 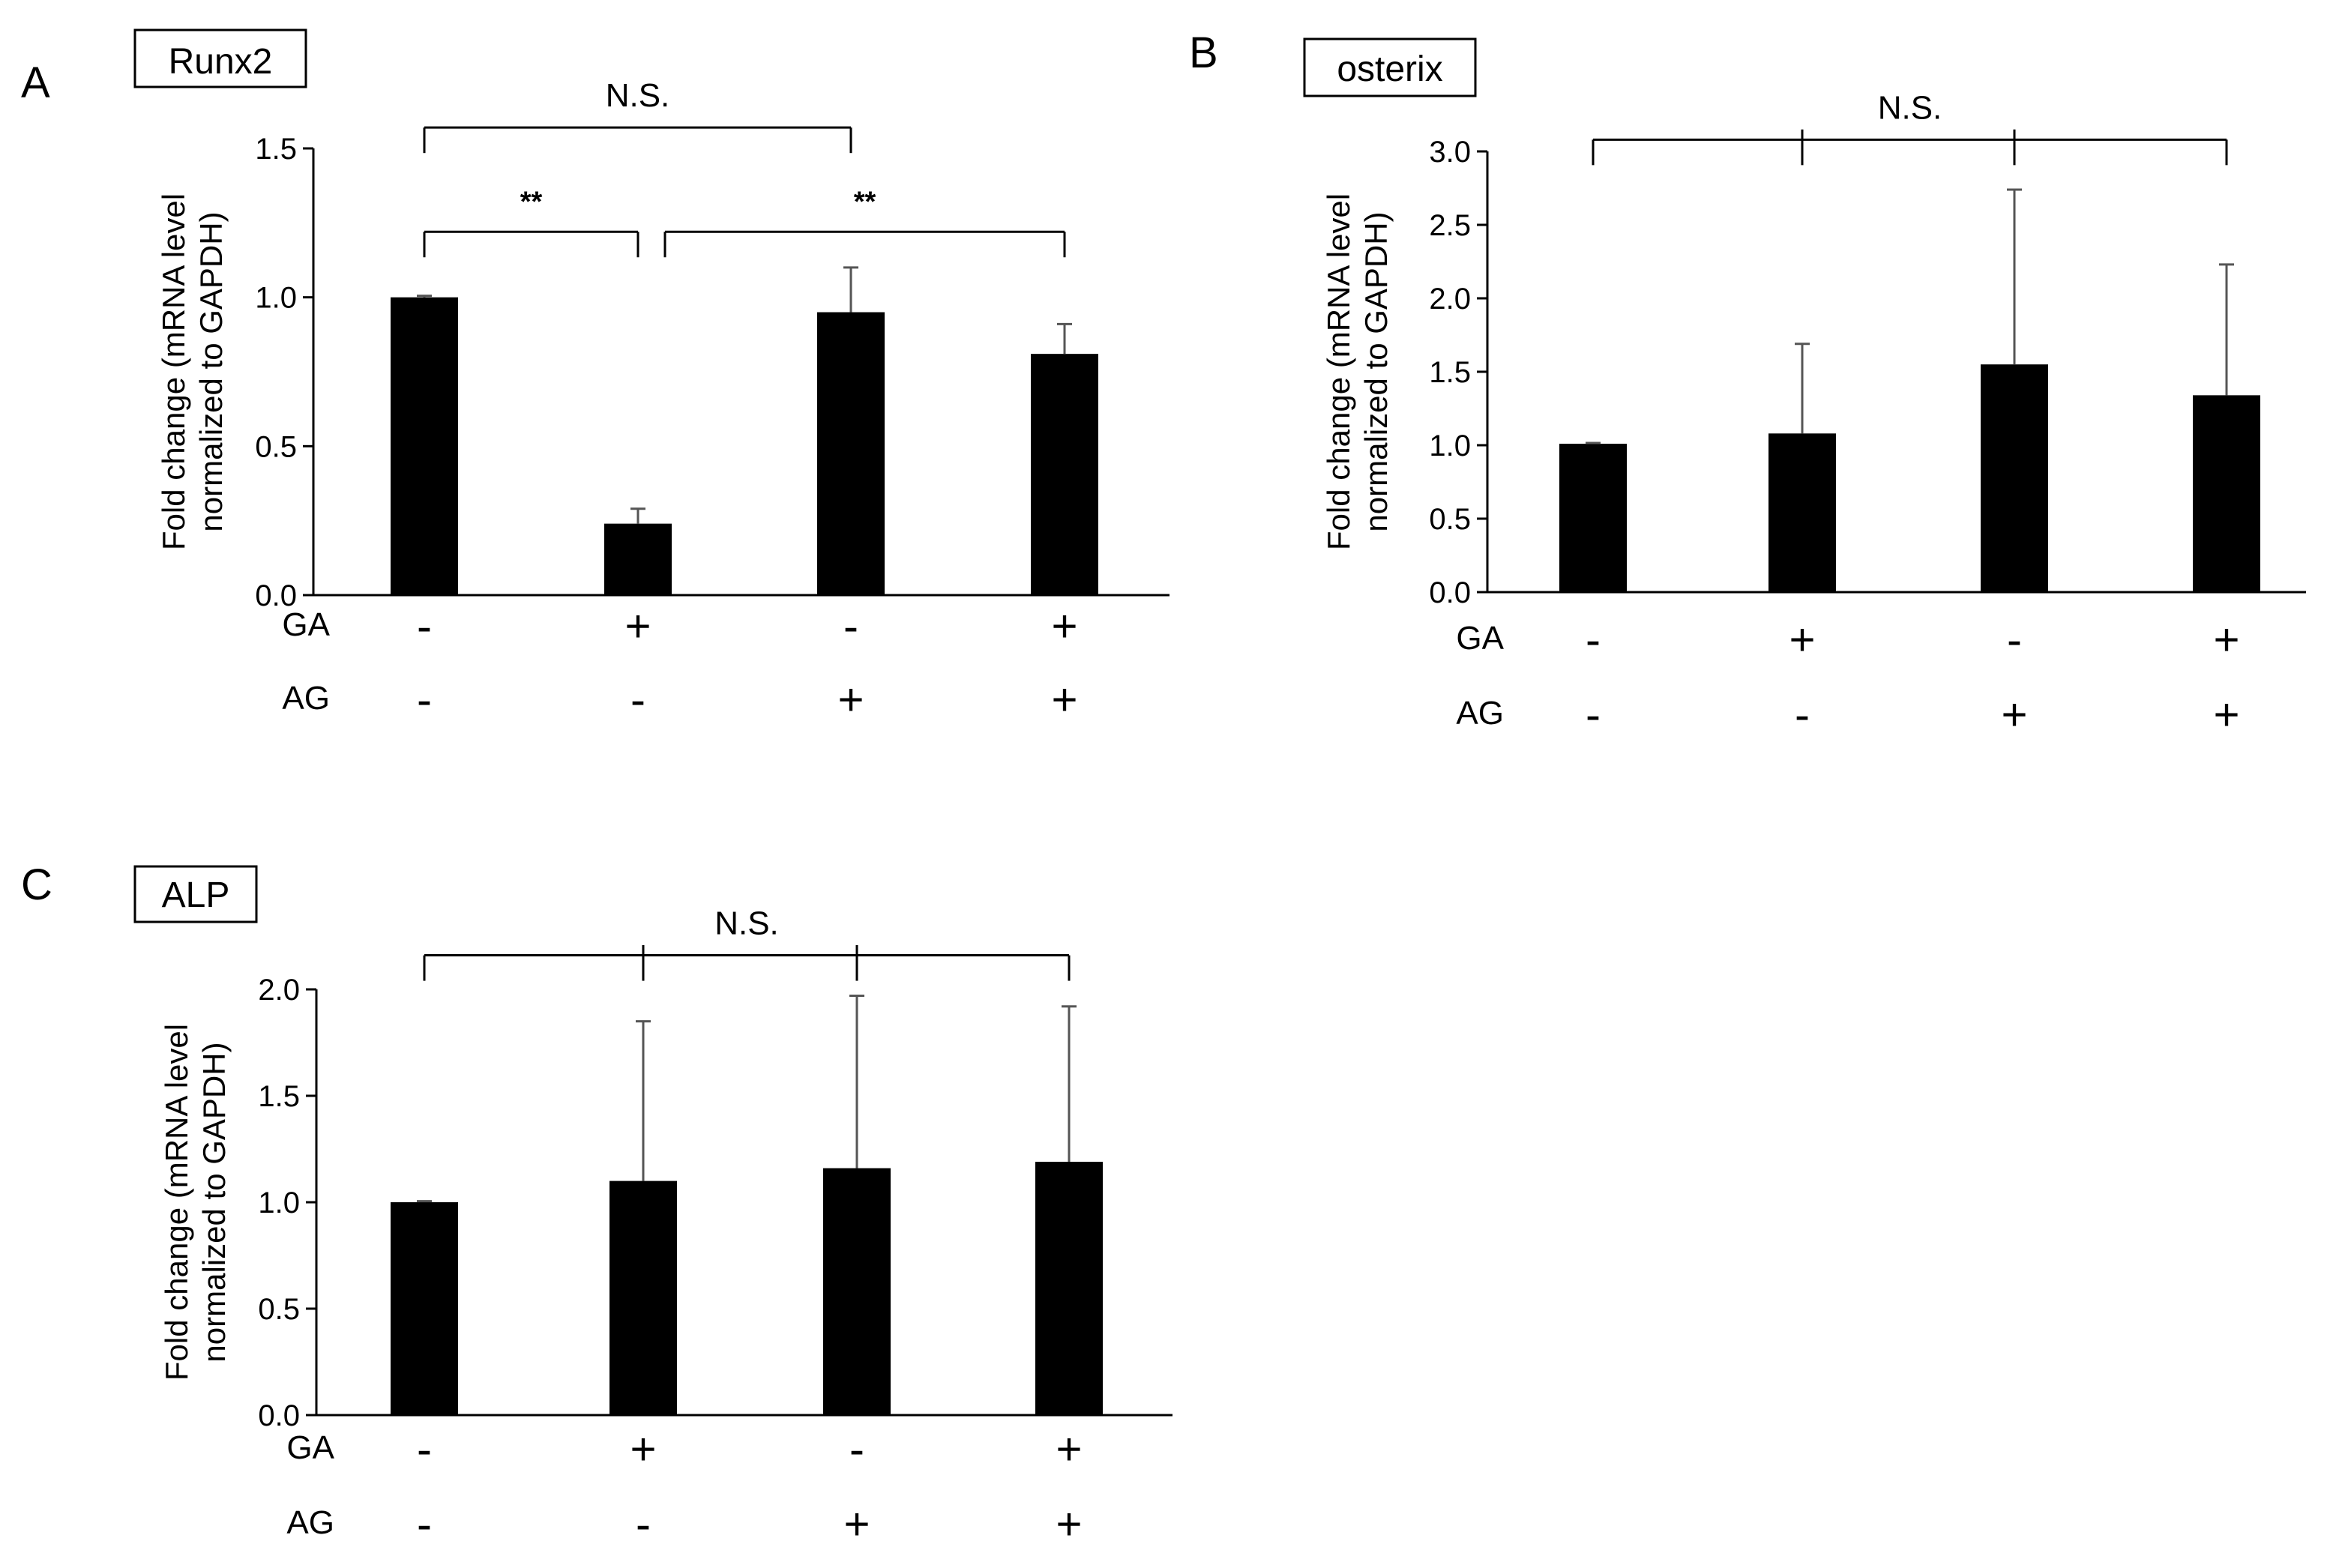 What do you see at coordinates (1450, 225) in the screenshot?
I see `y-tick-label: 2.5` at bounding box center [1450, 225].